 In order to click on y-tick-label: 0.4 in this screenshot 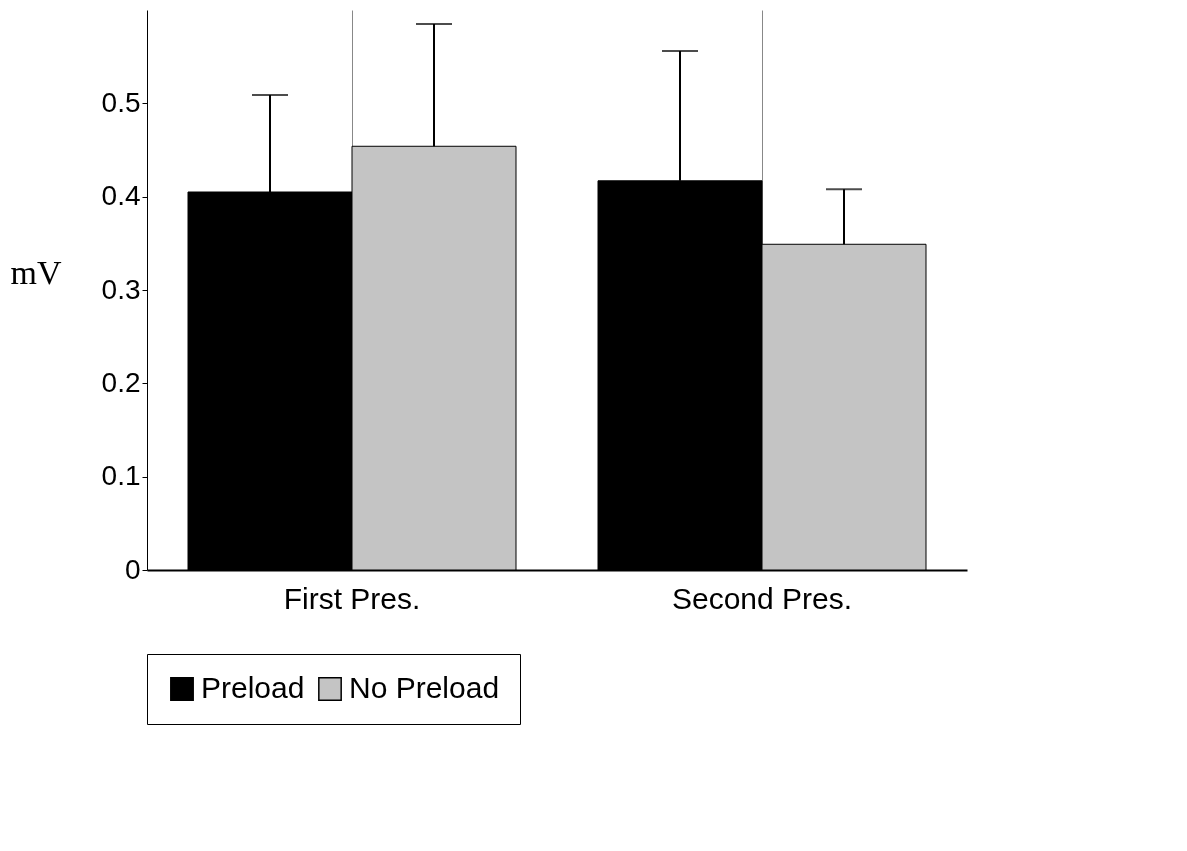, I will do `click(121, 196)`.